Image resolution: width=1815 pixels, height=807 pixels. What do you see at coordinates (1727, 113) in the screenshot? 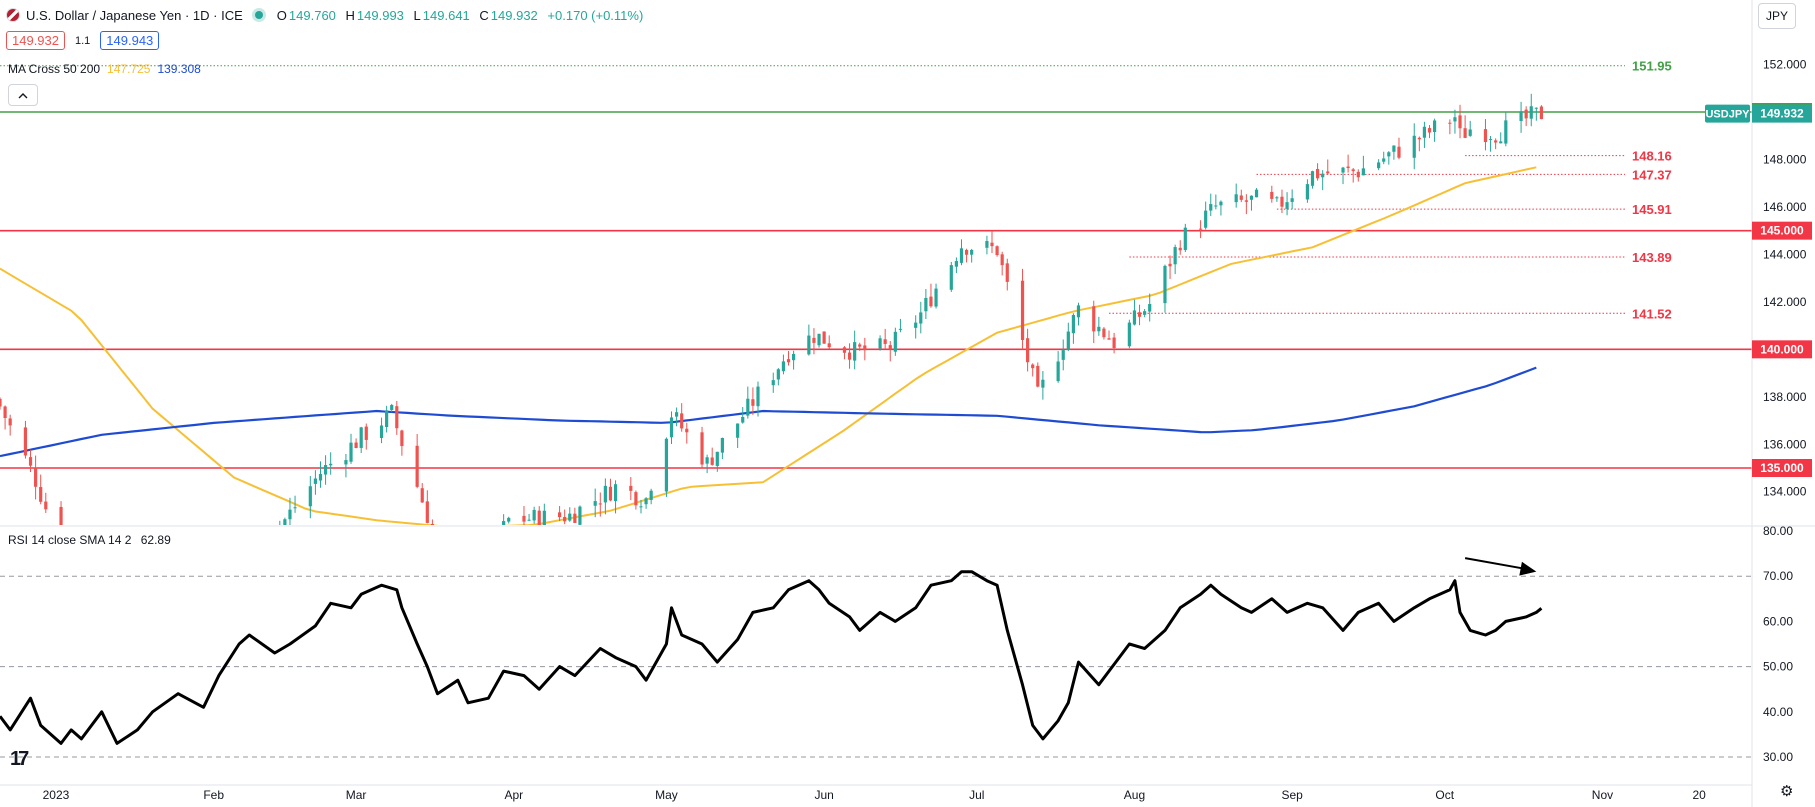
I see `symbol-tag` at bounding box center [1727, 113].